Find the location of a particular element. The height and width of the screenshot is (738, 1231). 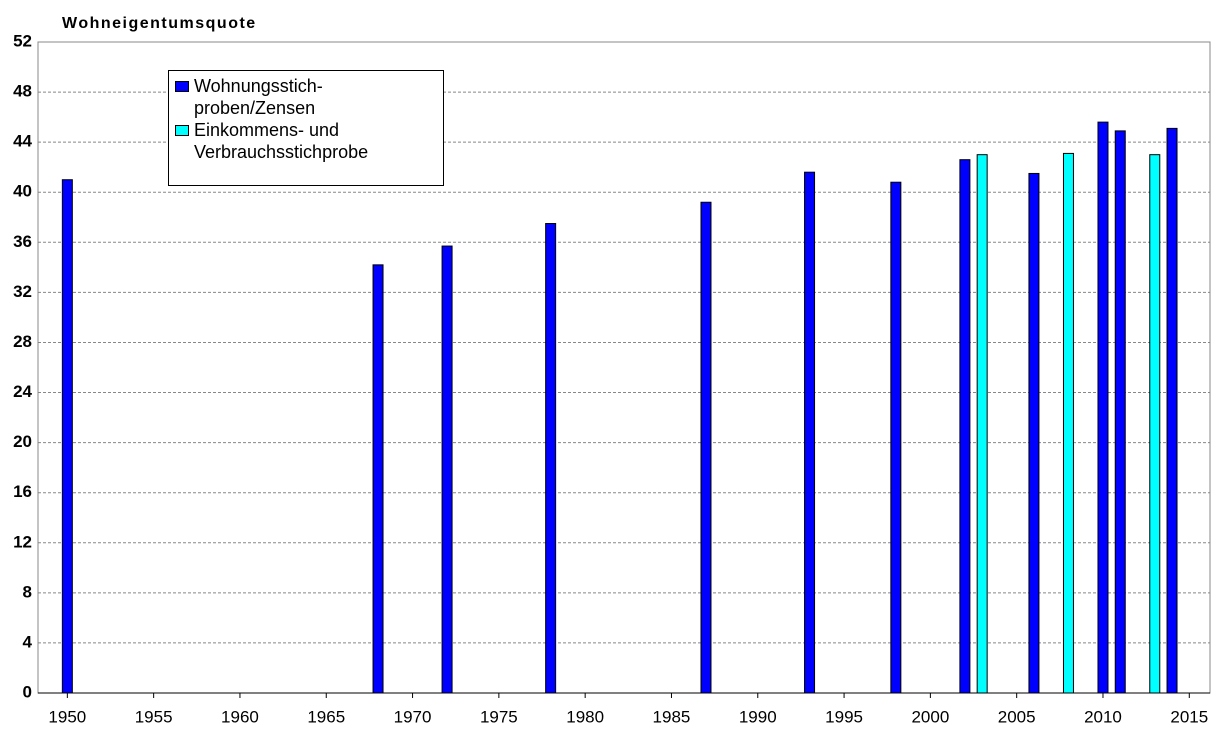

chart-title: Wohneigentumsquote is located at coordinates (159, 23).